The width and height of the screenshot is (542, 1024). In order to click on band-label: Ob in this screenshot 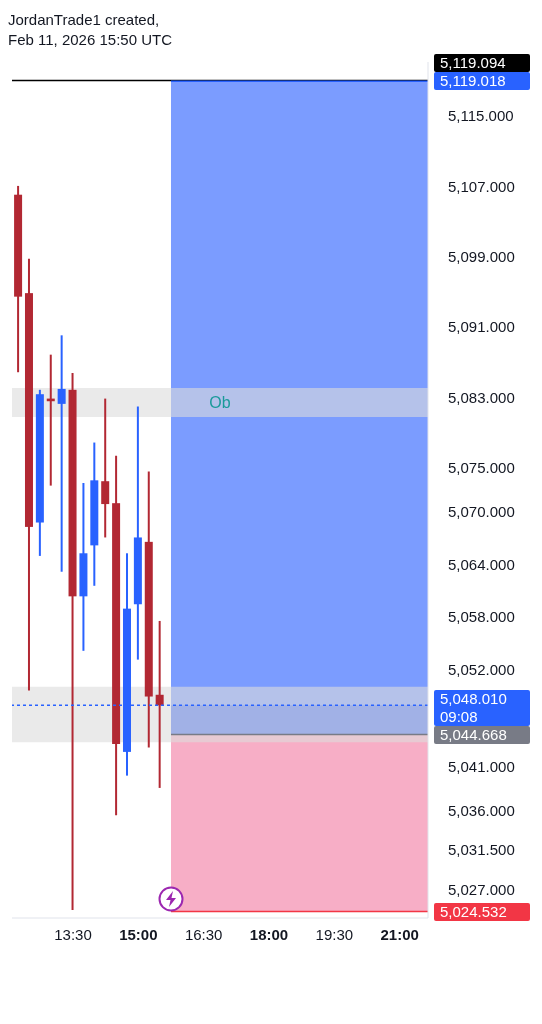, I will do `click(220, 403)`.